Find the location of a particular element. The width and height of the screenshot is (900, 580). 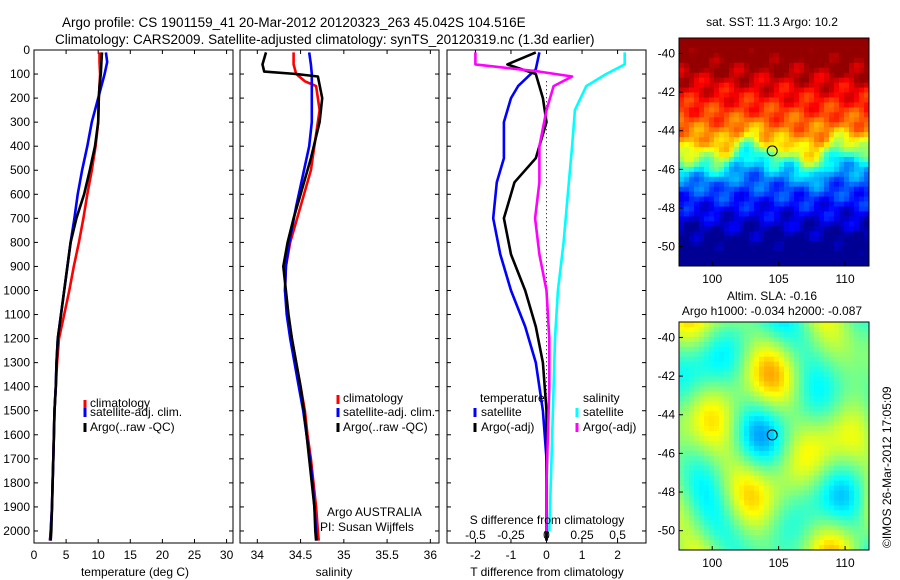

series-line-argo-adj- is located at coordinates (524, 291).